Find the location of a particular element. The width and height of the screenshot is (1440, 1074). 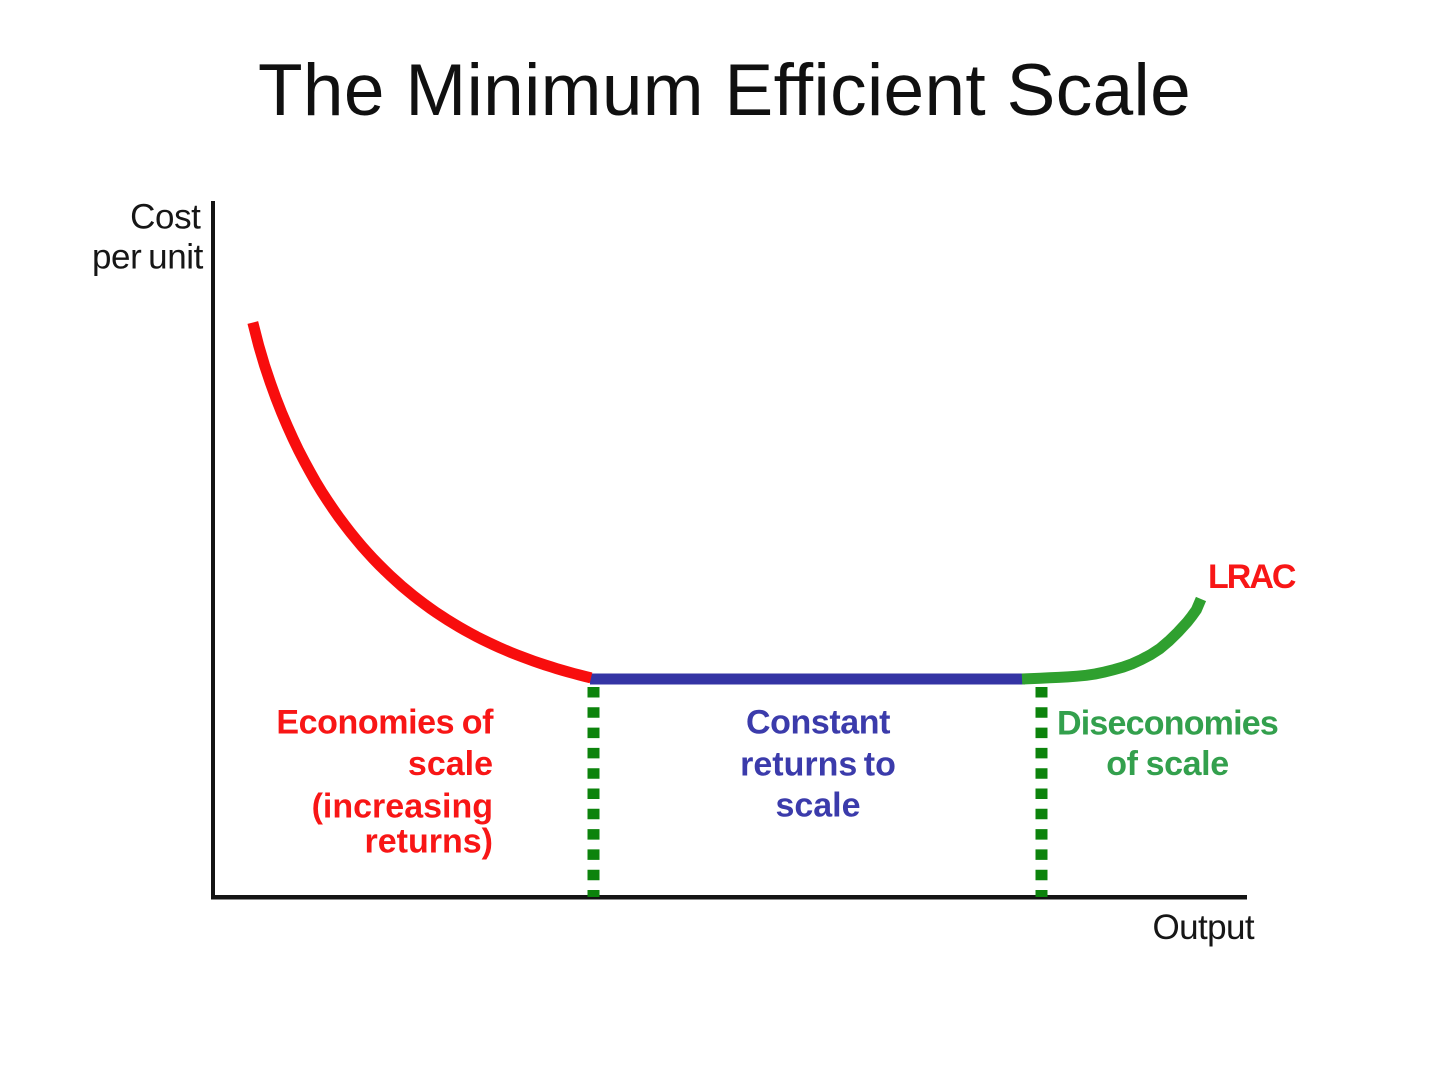

svg-text: LRAC is located at coordinates (1252, 577).